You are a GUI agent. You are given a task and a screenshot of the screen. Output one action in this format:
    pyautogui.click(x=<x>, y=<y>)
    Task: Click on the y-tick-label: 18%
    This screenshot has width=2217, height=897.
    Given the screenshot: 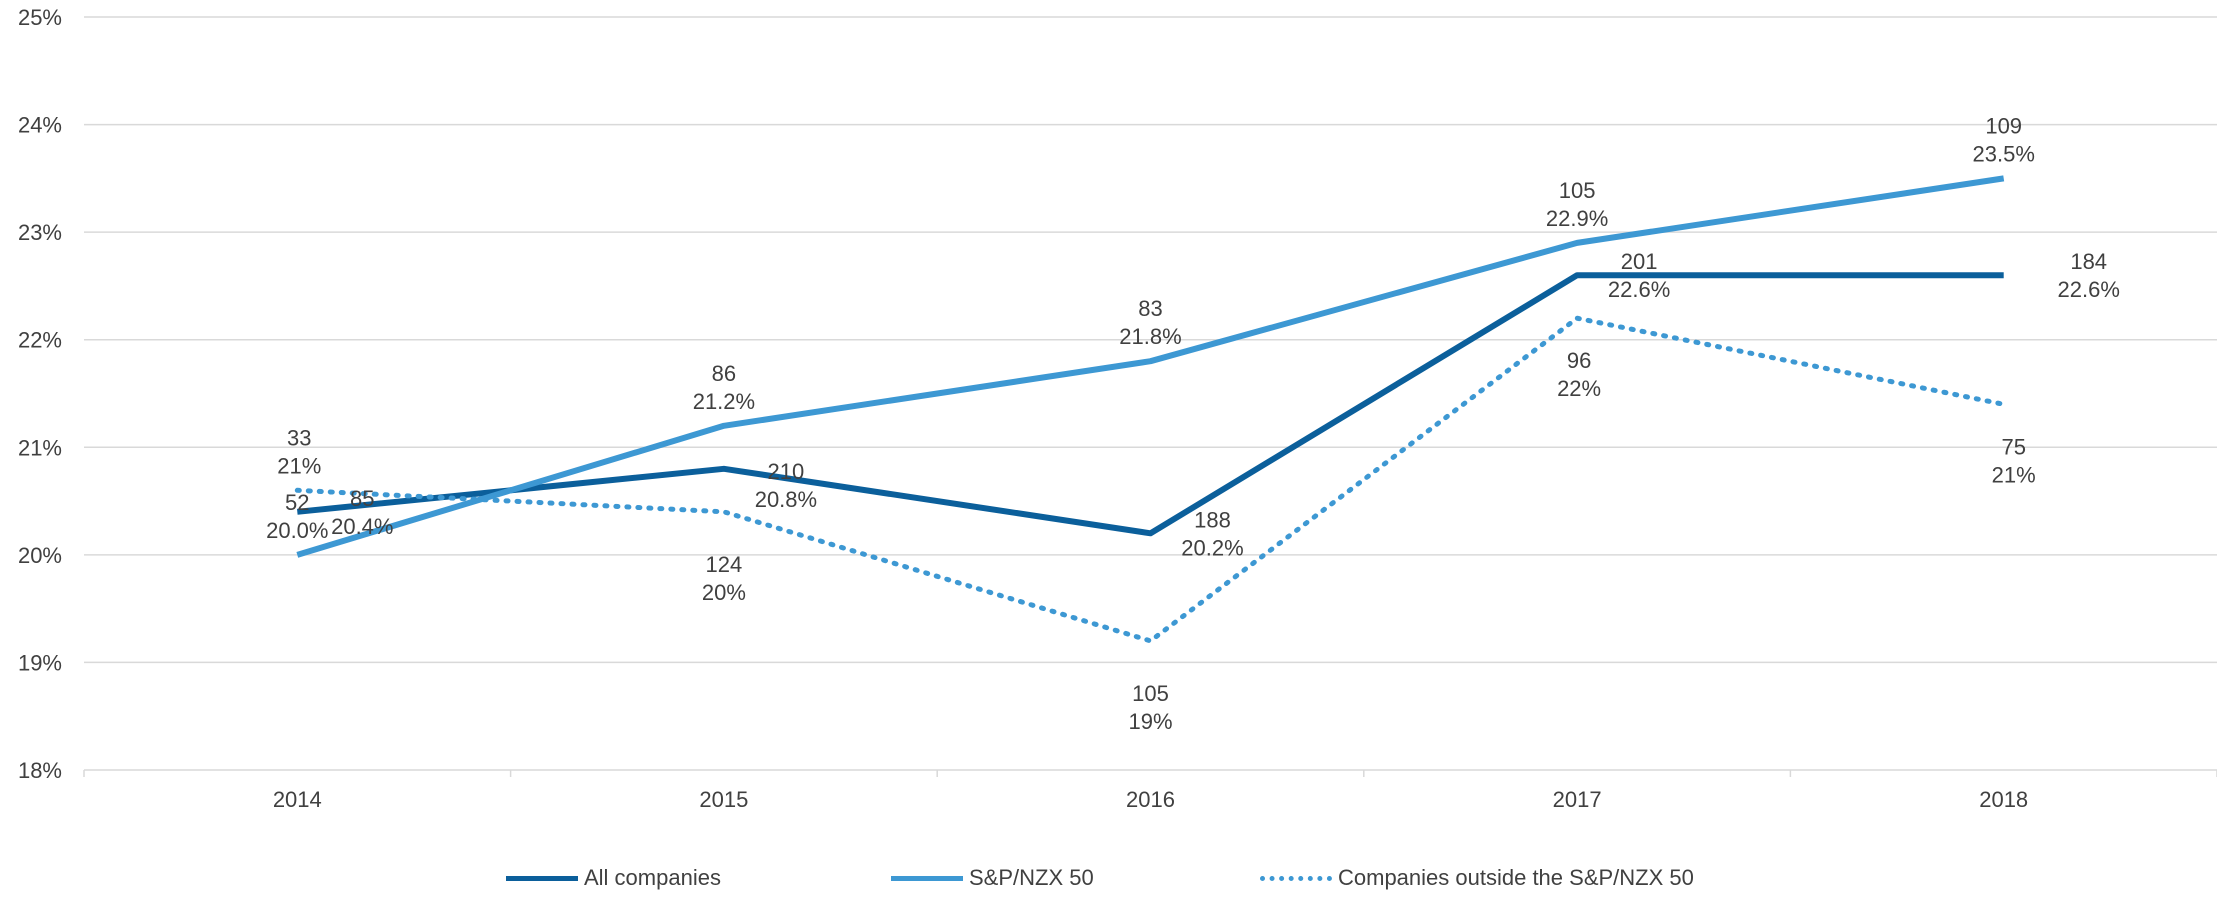 What is the action you would take?
    pyautogui.click(x=40, y=770)
    